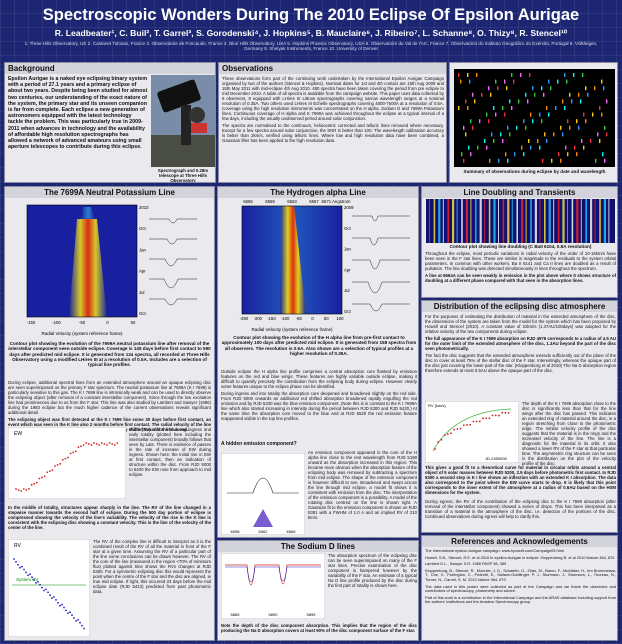 Image resolution: width=622 pixels, height=644 pixels. Describe the element at coordinates (263, 494) in the screenshot. I see `emission-inset: 6558 6562 6566` at that location.